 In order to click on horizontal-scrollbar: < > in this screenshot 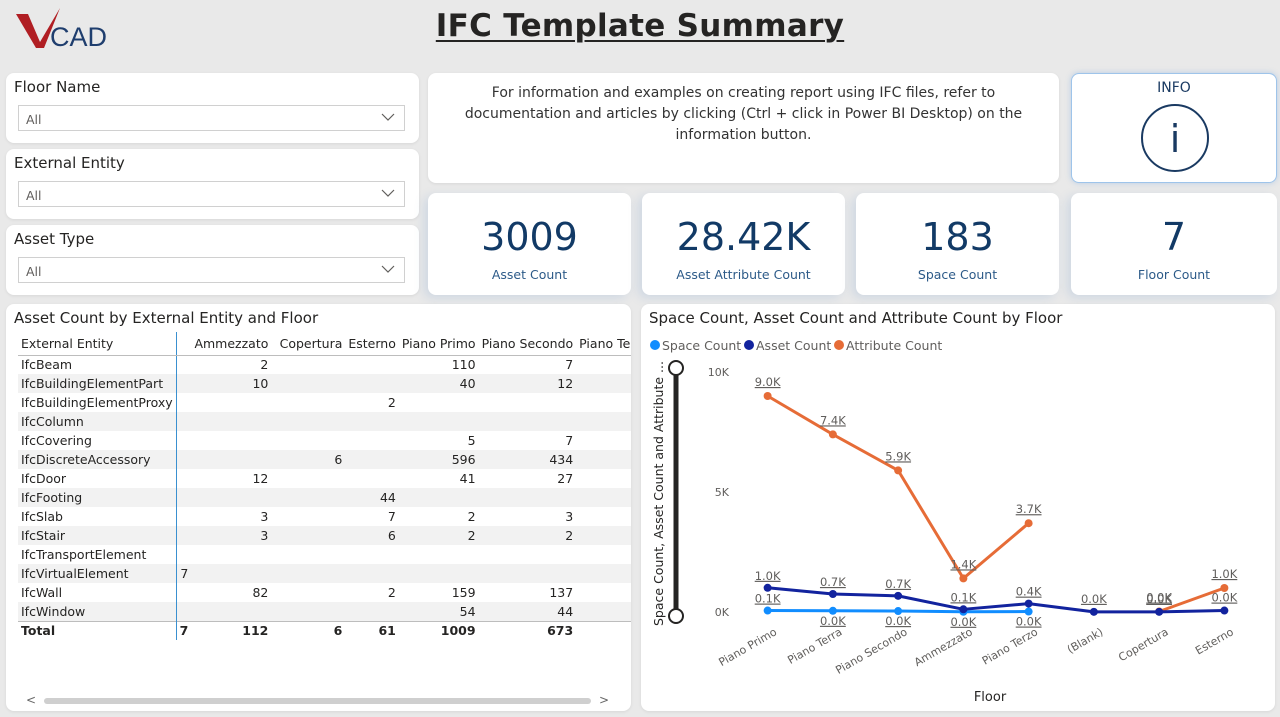, I will do `click(317, 700)`.